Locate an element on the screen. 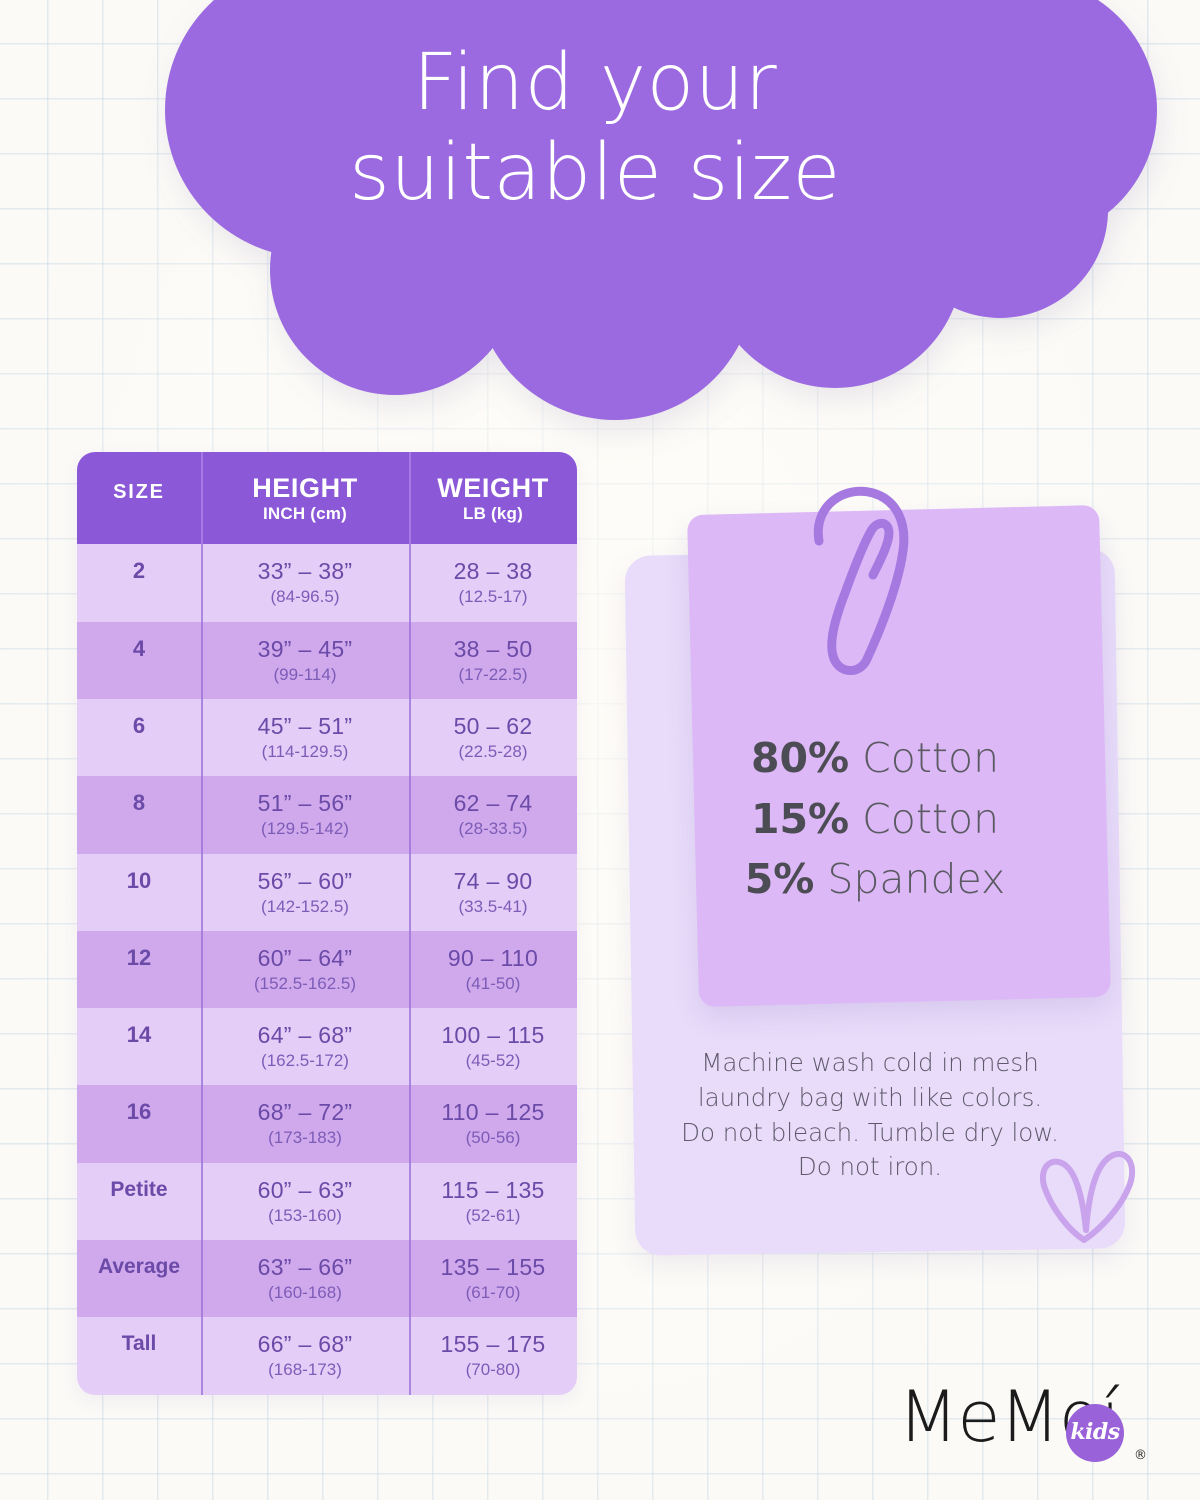 This screenshot has height=1500, width=1200. table-header-size: SIZE is located at coordinates (139, 498).